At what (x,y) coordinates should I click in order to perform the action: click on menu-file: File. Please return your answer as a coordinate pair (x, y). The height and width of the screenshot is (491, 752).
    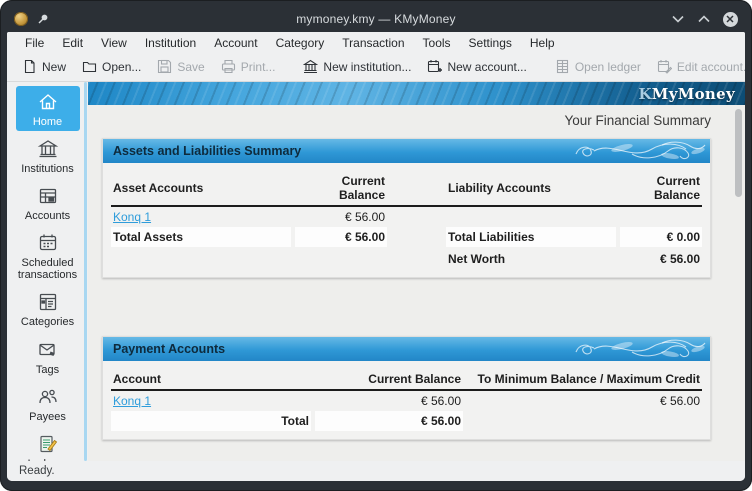
    Looking at the image, I should click on (35, 43).